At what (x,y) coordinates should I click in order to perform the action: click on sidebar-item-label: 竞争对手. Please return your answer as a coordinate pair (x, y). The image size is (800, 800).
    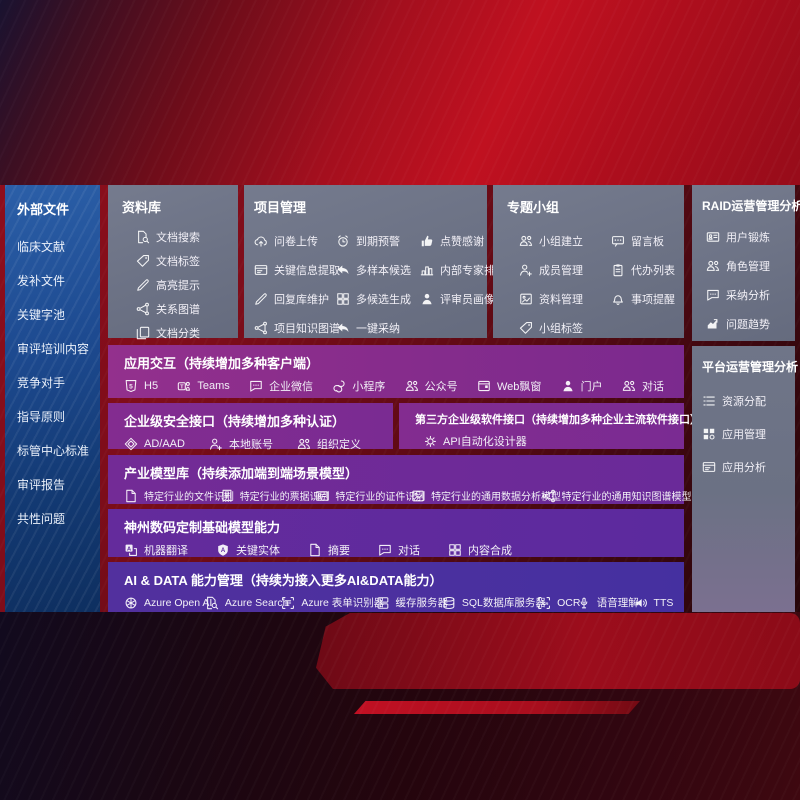
    Looking at the image, I should click on (41, 383).